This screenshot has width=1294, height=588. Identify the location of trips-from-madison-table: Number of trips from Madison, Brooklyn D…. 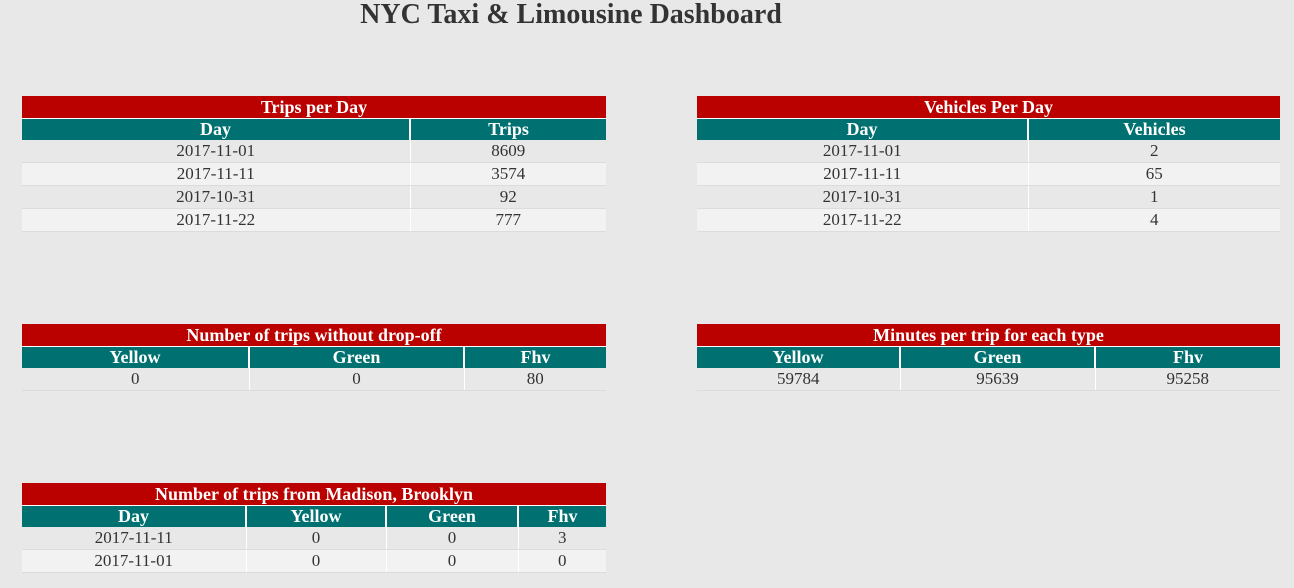
(314, 528).